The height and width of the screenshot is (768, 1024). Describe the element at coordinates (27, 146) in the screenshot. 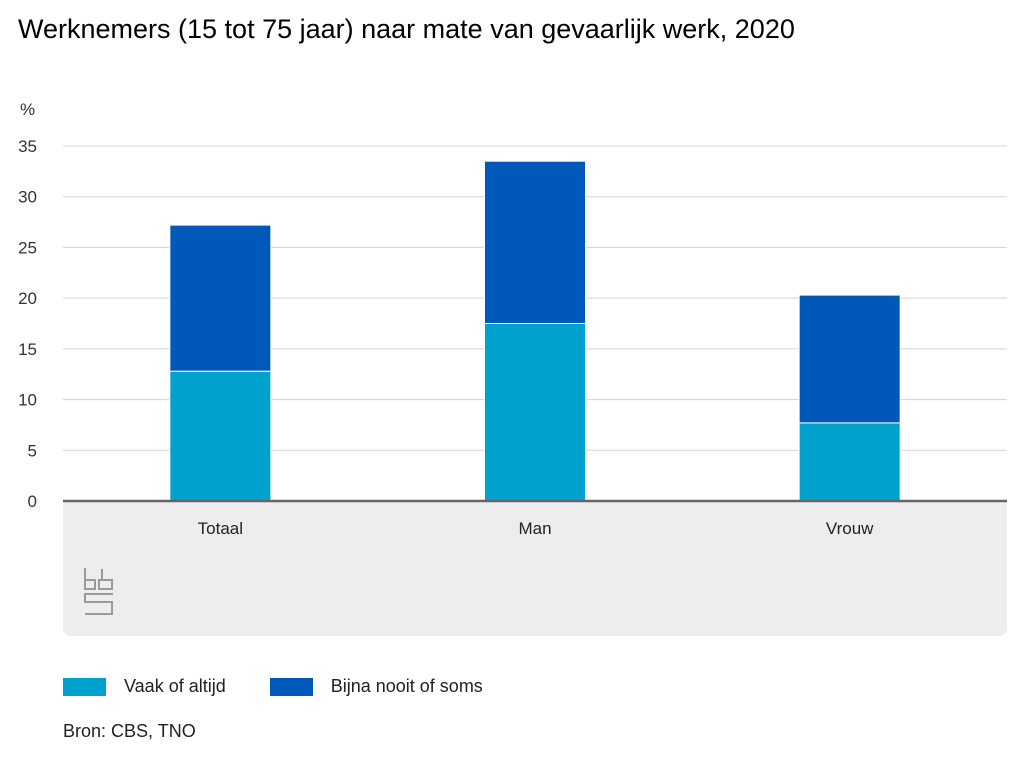

I see `y-tick-label: 35` at that location.